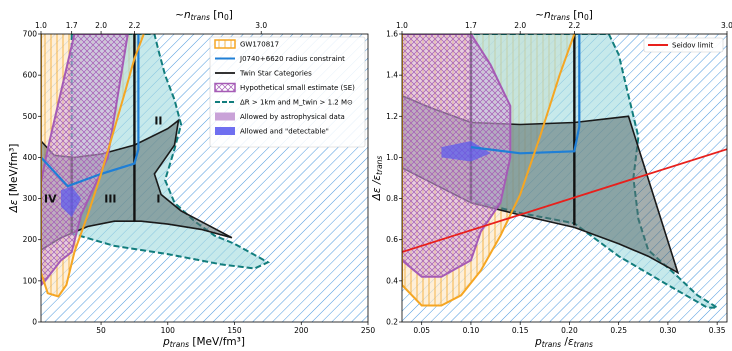 The width and height of the screenshot is (732, 351). Describe the element at coordinates (392, 239) in the screenshot. I see `y-tick-label: 0.6` at that location.